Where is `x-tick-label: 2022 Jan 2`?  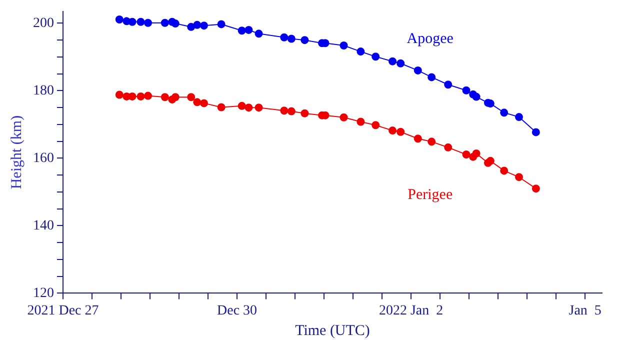 x-tick-label: 2022 Jan 2 is located at coordinates (411, 310).